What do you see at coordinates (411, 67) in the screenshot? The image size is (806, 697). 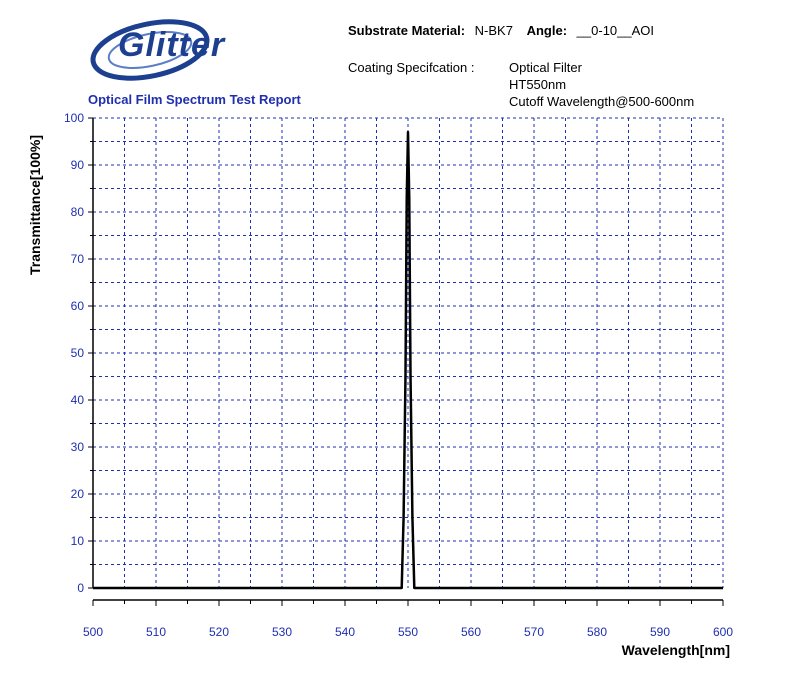 I see `coating-label: Coating Specifcation :` at bounding box center [411, 67].